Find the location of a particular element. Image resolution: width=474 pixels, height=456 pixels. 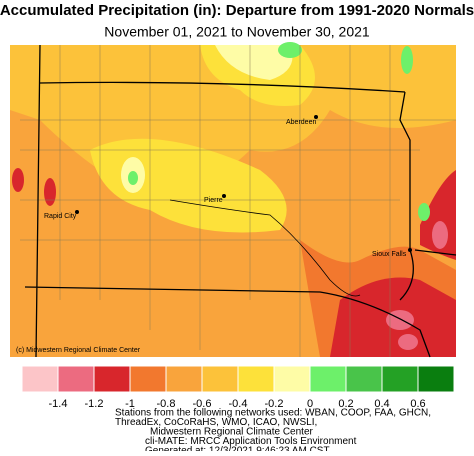

credit: (c) Midwestern Regional Climate Center is located at coordinates (78, 350).